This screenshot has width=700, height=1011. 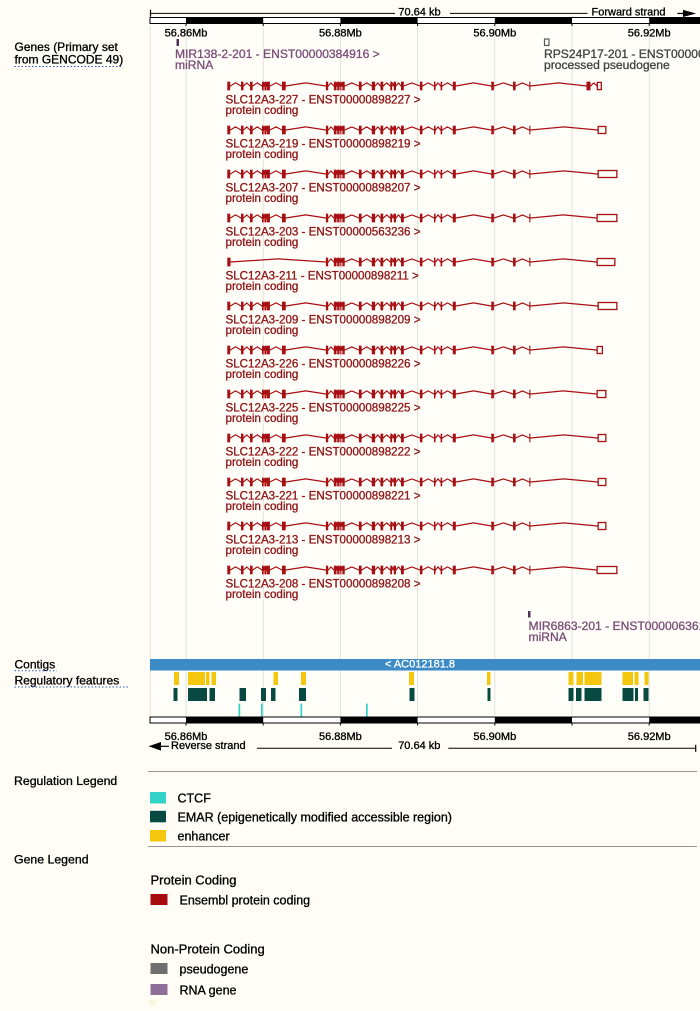 What do you see at coordinates (51, 860) in the screenshot?
I see `svg-text: Gene Legend` at bounding box center [51, 860].